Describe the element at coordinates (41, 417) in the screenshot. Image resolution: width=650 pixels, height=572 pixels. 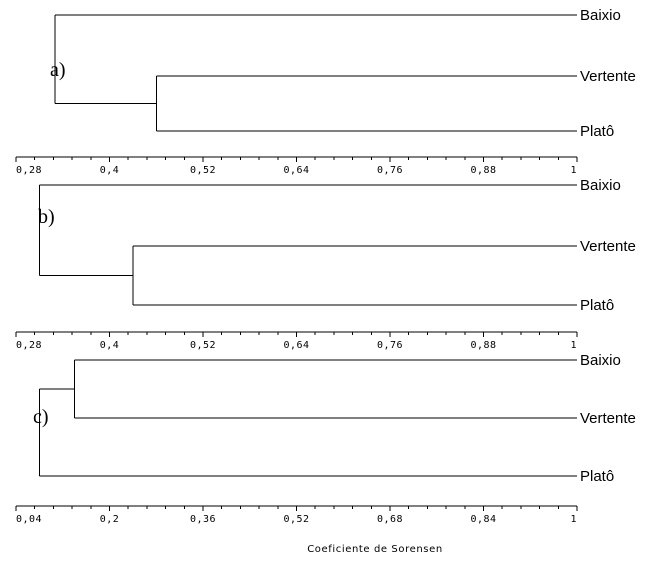
I see `panel-label: c)` at that location.